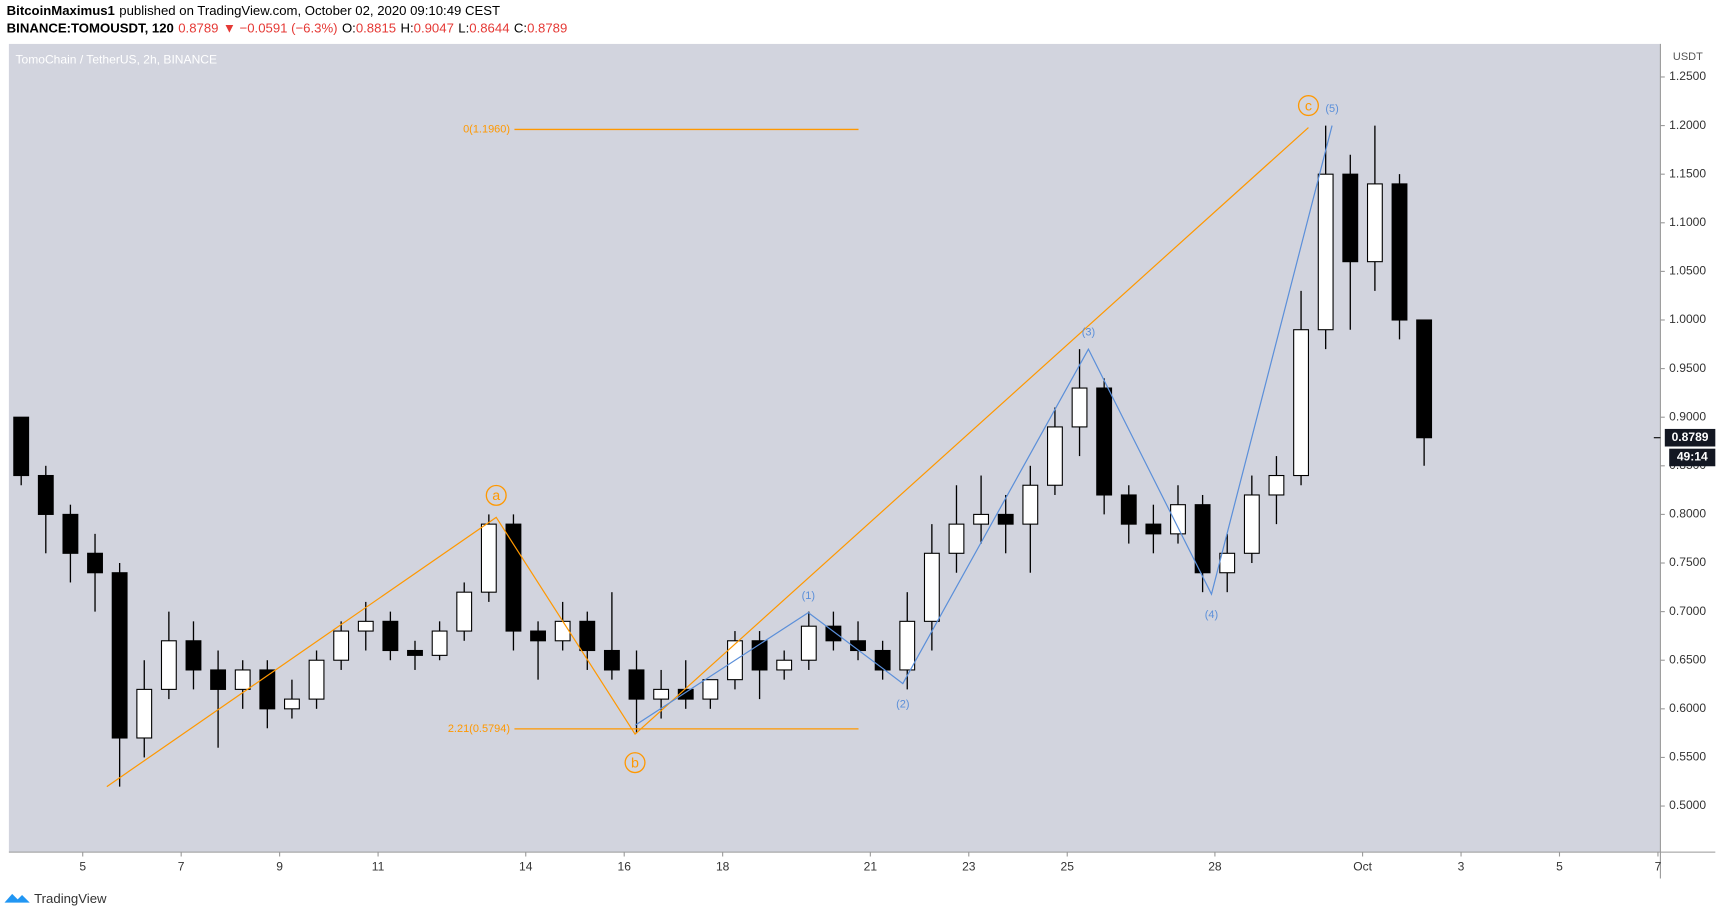 The width and height of the screenshot is (1722, 918). I want to click on countdown-box, so click(1692, 457).